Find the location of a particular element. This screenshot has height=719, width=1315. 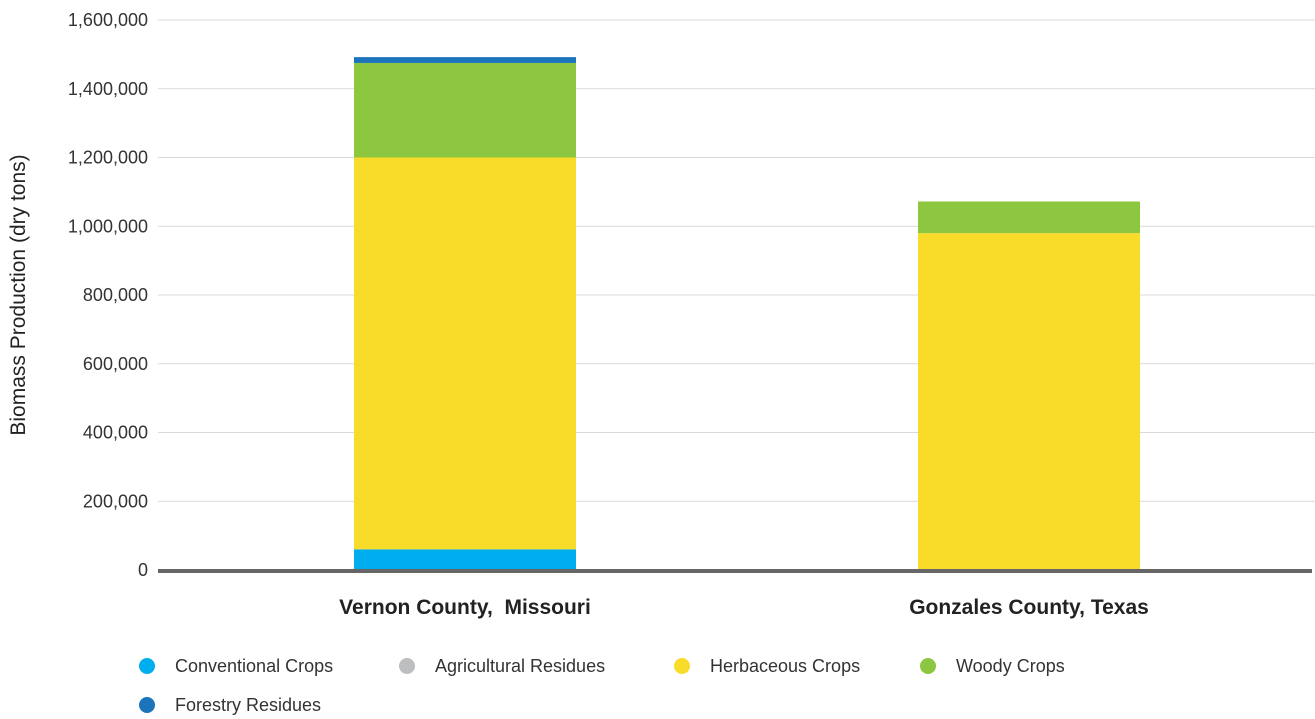

y-tick-label: 200,000 is located at coordinates (115, 501).